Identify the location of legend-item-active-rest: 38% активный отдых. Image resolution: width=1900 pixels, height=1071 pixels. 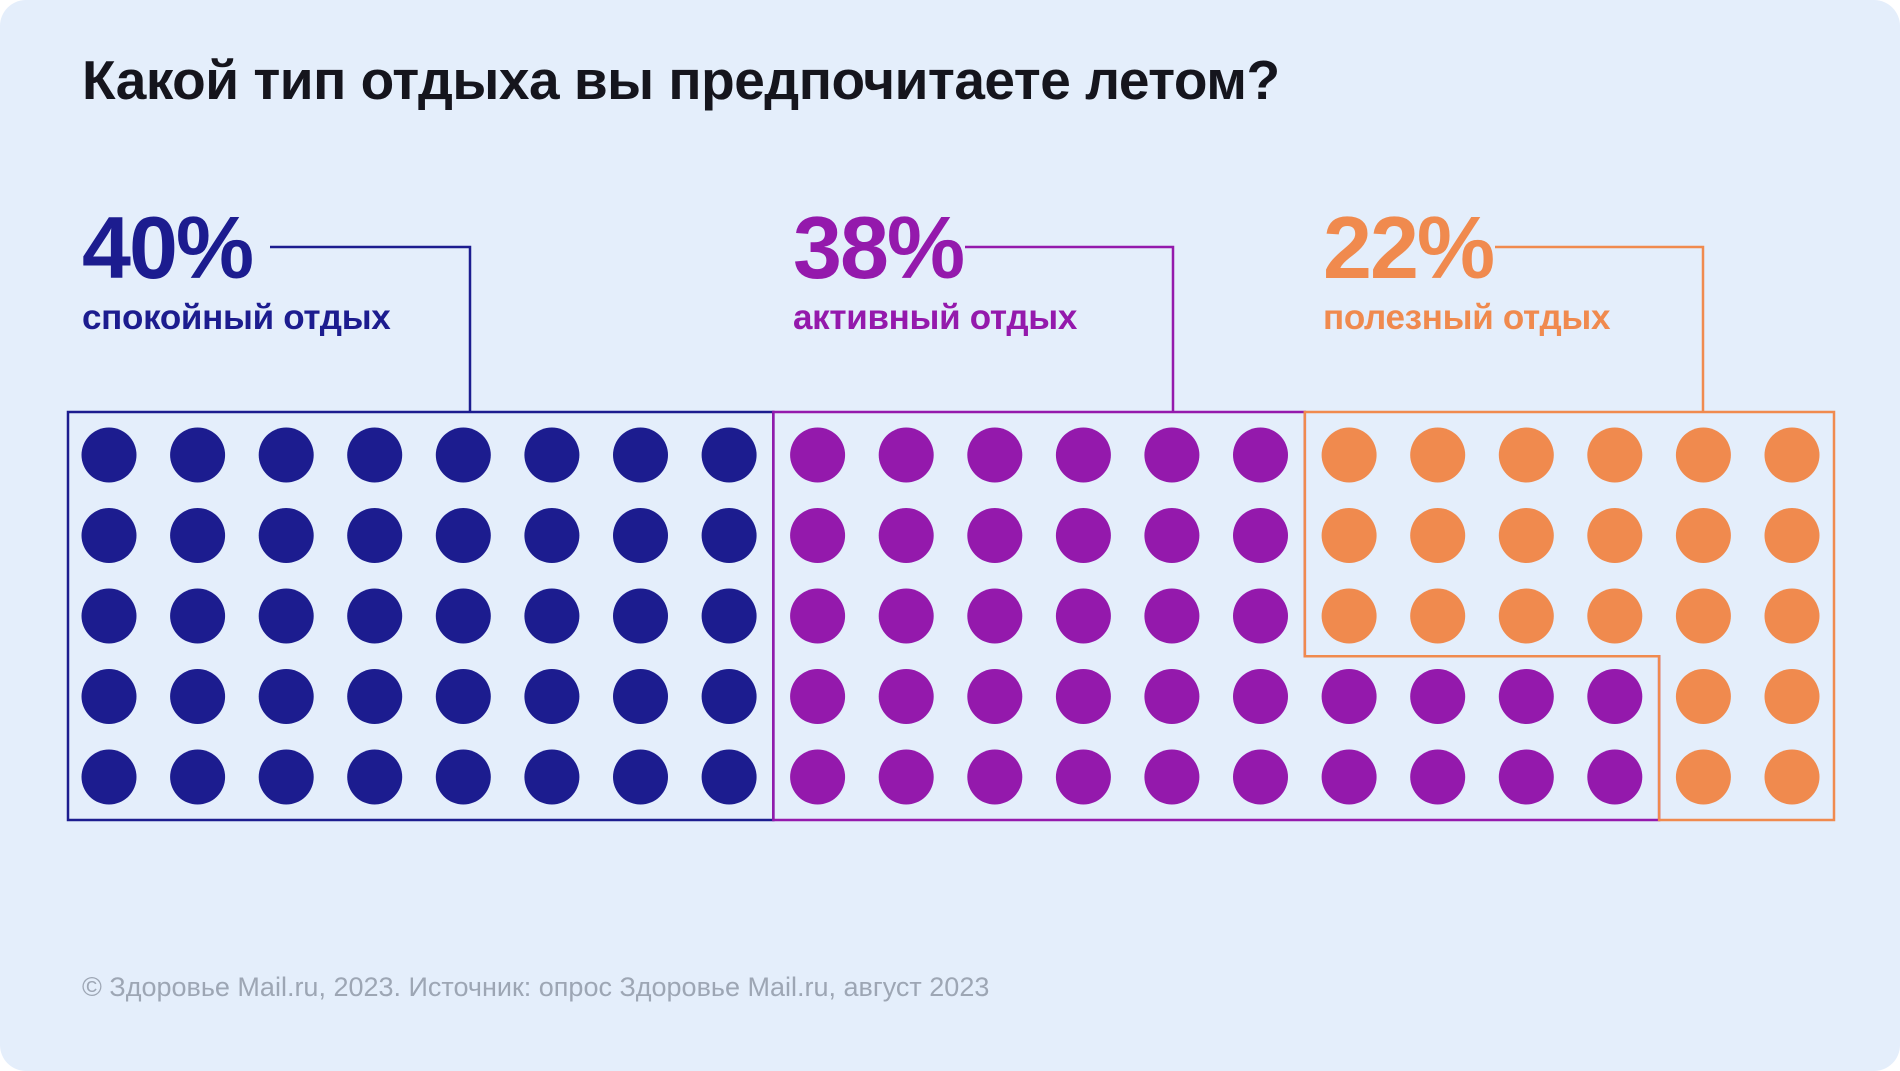
(935, 268).